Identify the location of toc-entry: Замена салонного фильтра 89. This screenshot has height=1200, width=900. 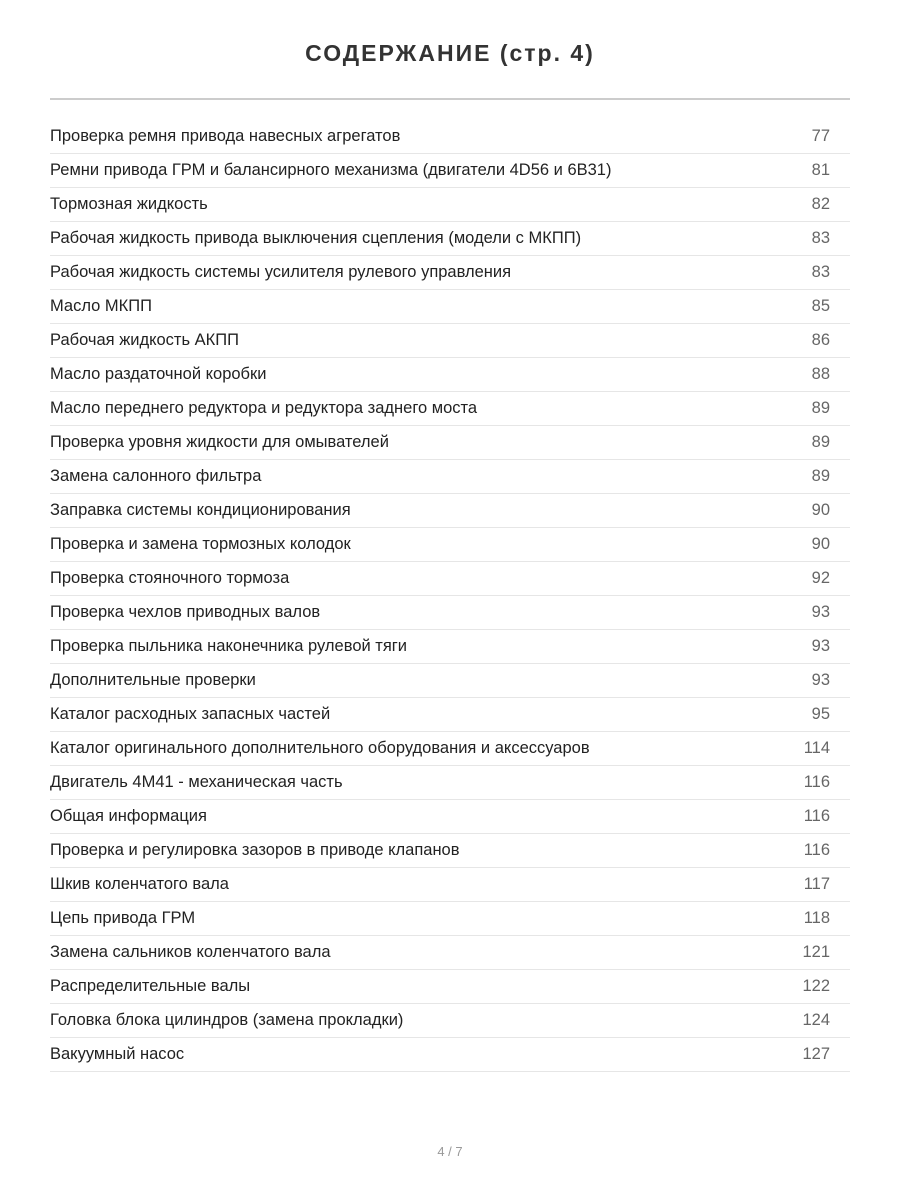
(450, 477).